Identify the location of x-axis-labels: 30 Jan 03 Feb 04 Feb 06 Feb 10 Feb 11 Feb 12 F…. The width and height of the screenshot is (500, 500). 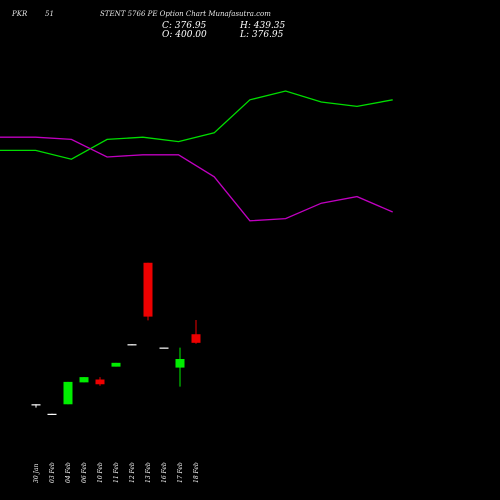
(116, 472).